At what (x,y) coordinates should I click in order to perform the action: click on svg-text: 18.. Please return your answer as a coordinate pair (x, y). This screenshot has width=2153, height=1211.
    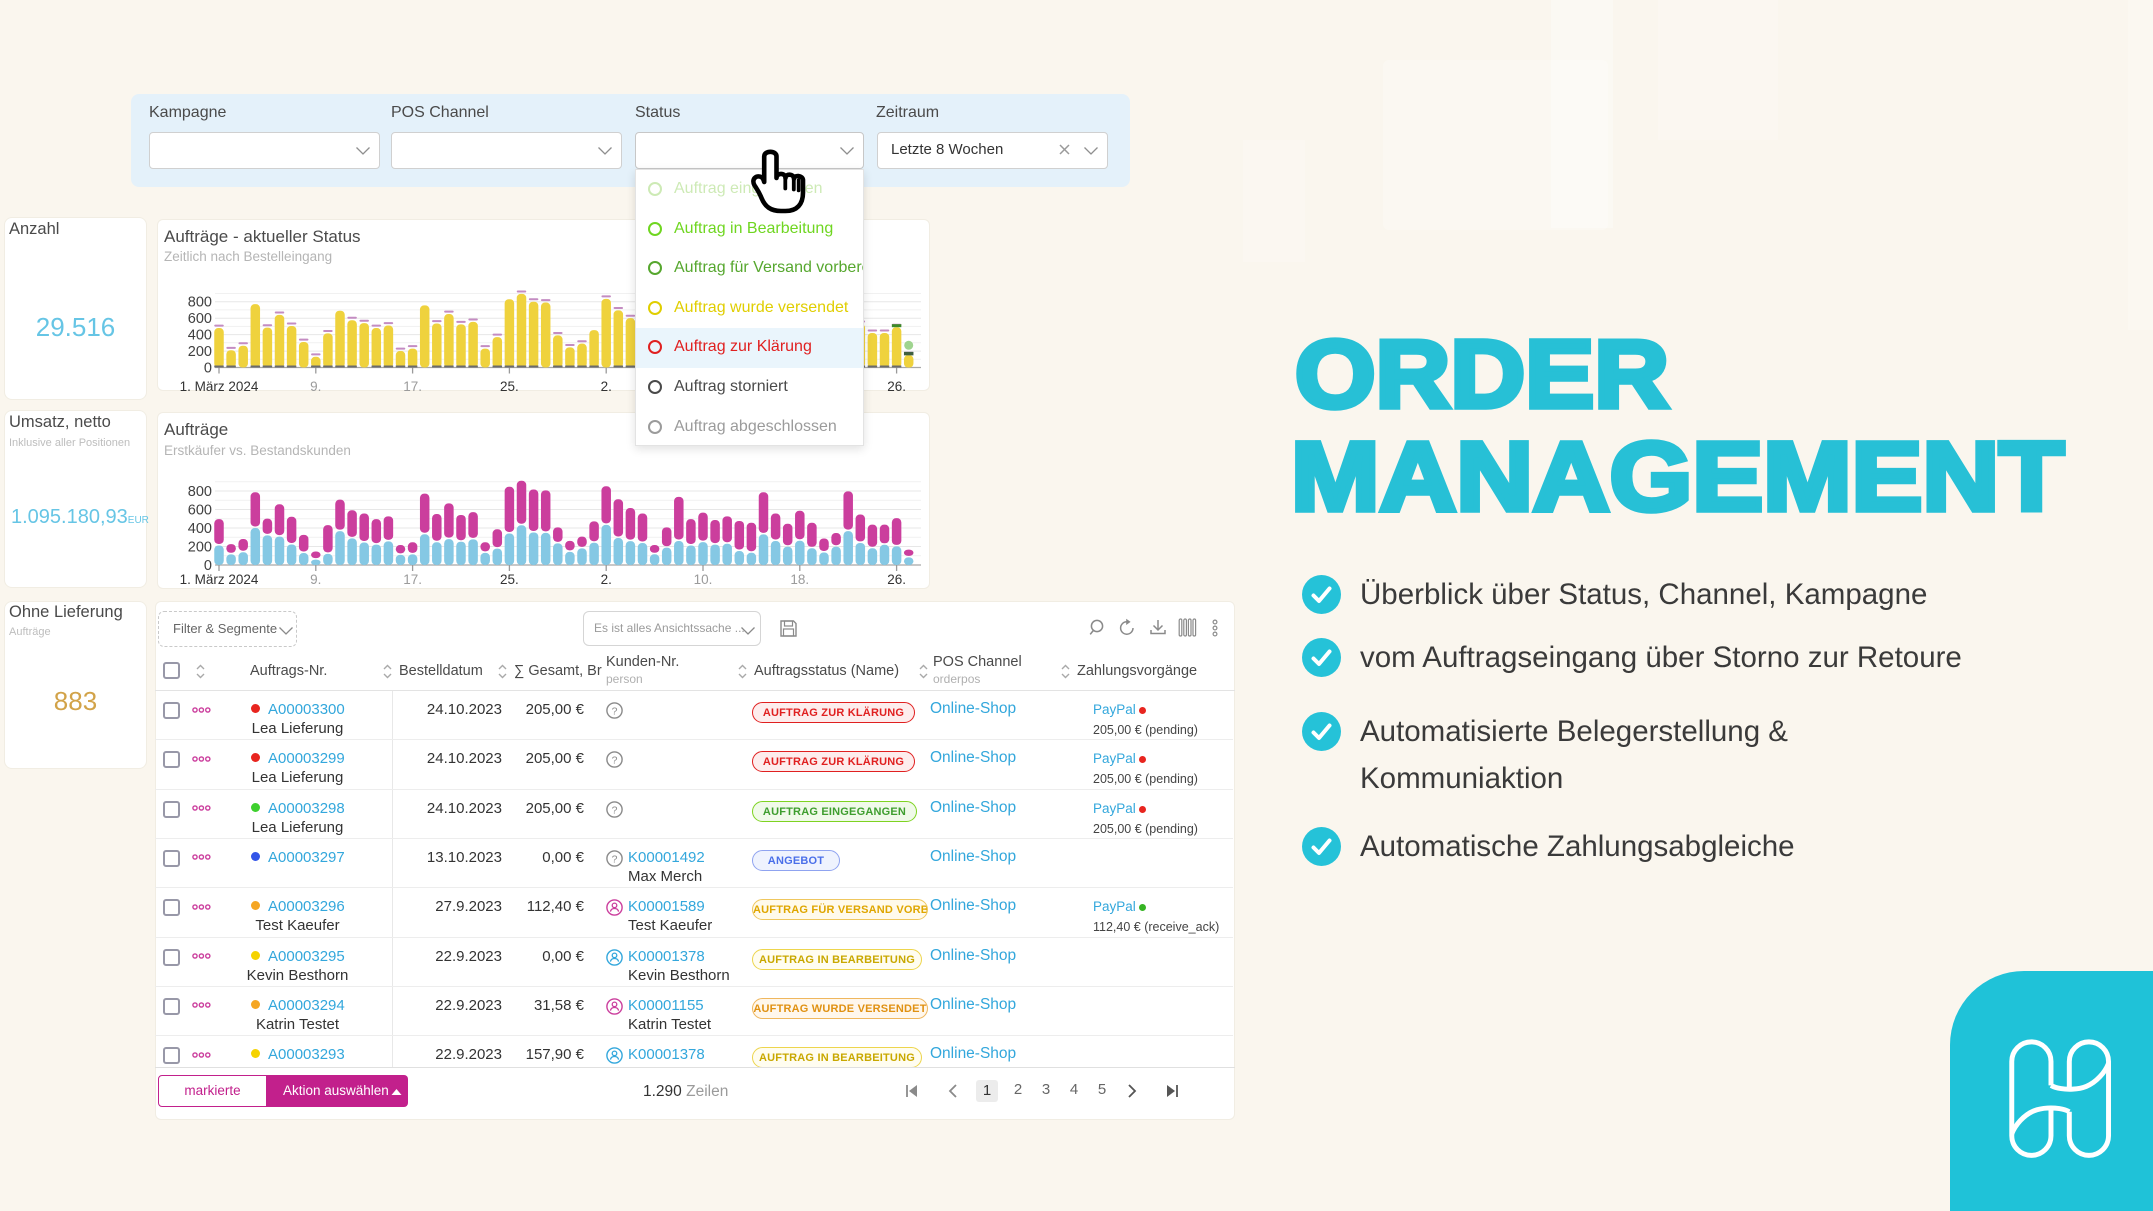
    Looking at the image, I should click on (799, 579).